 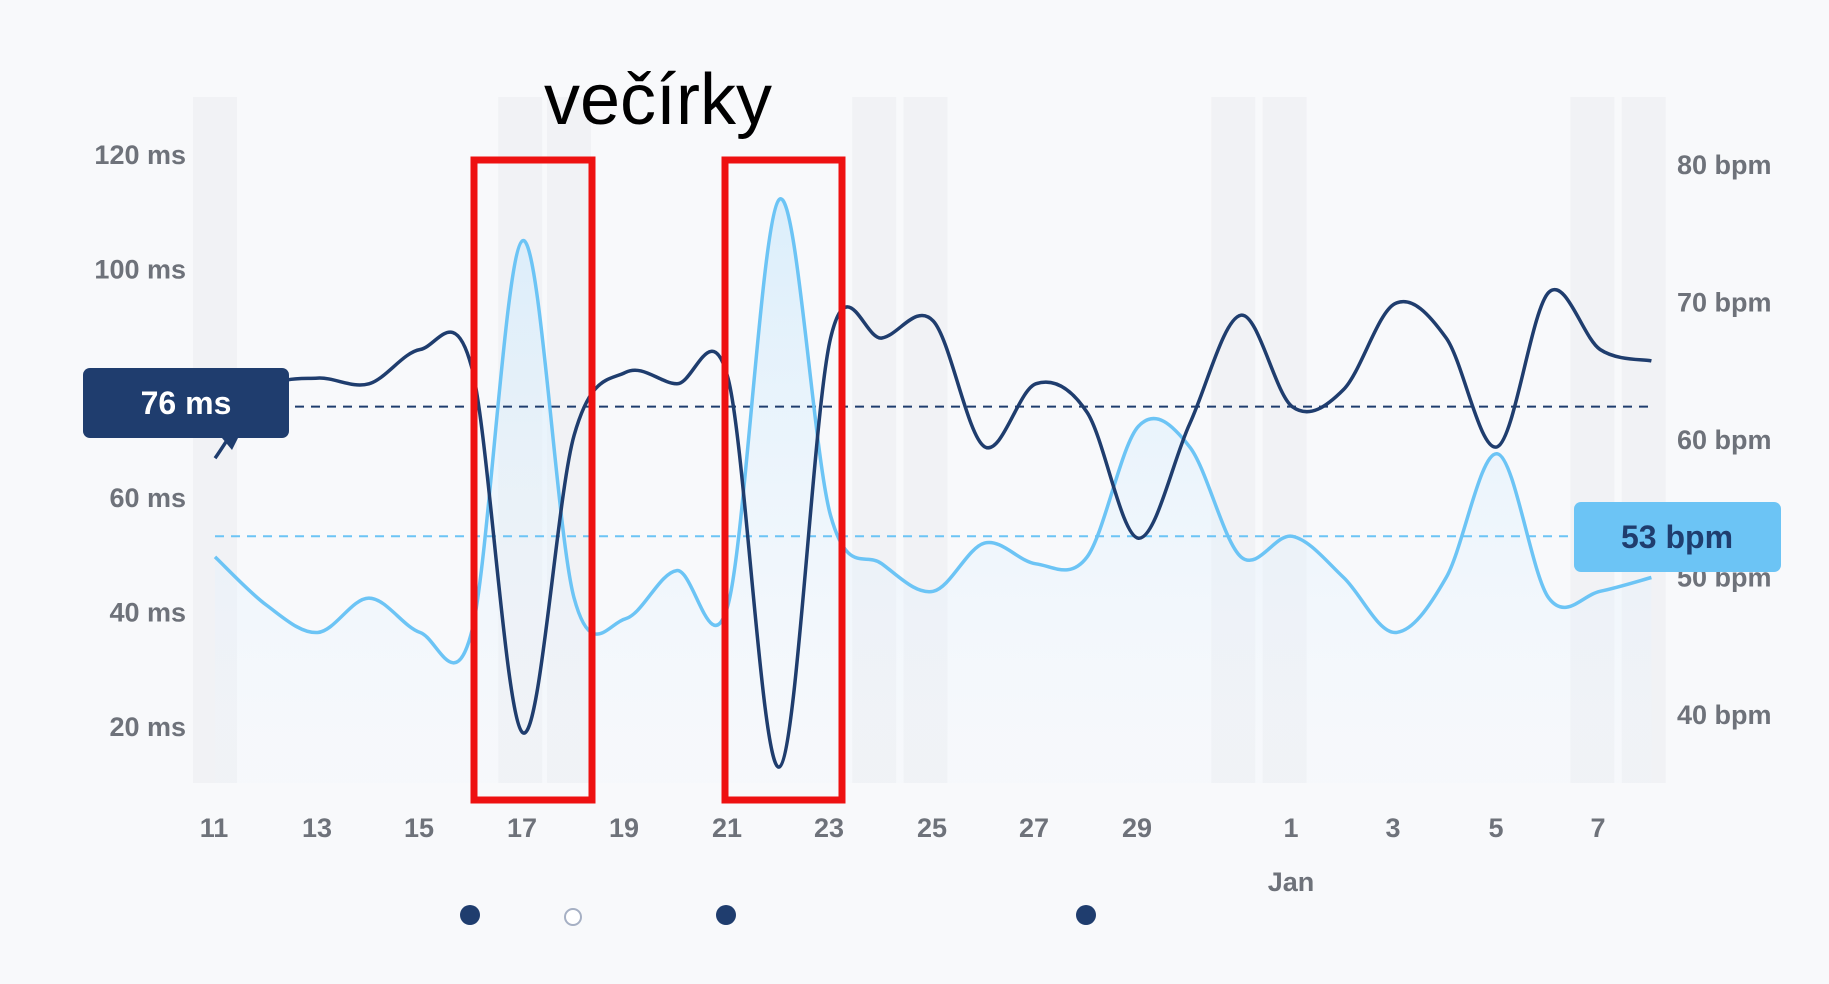 What do you see at coordinates (1724, 165) in the screenshot?
I see `y-right-tick-label: 80 bpm` at bounding box center [1724, 165].